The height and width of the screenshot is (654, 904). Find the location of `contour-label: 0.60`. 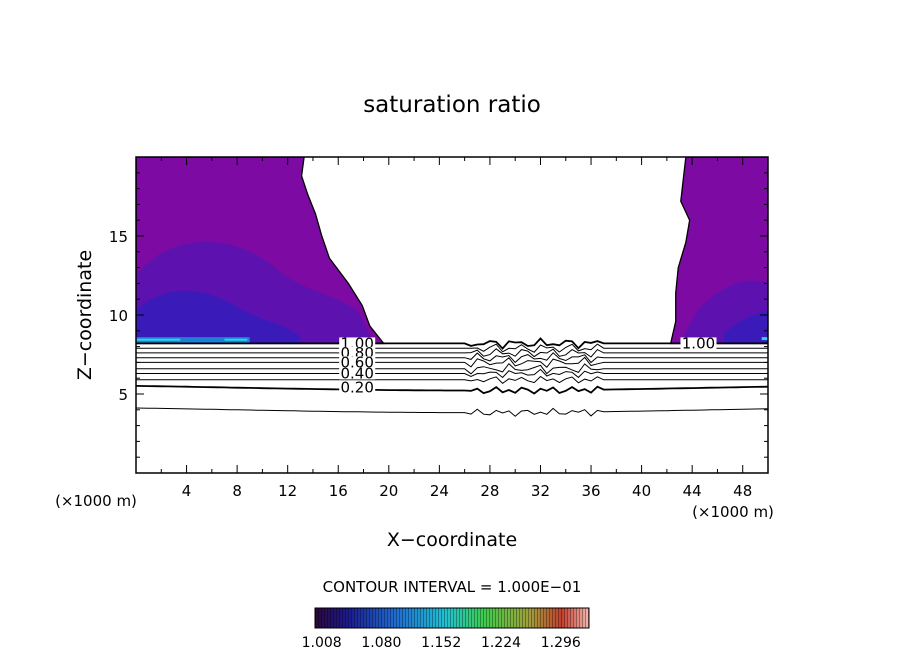

contour-label: 0.60 is located at coordinates (356, 362).